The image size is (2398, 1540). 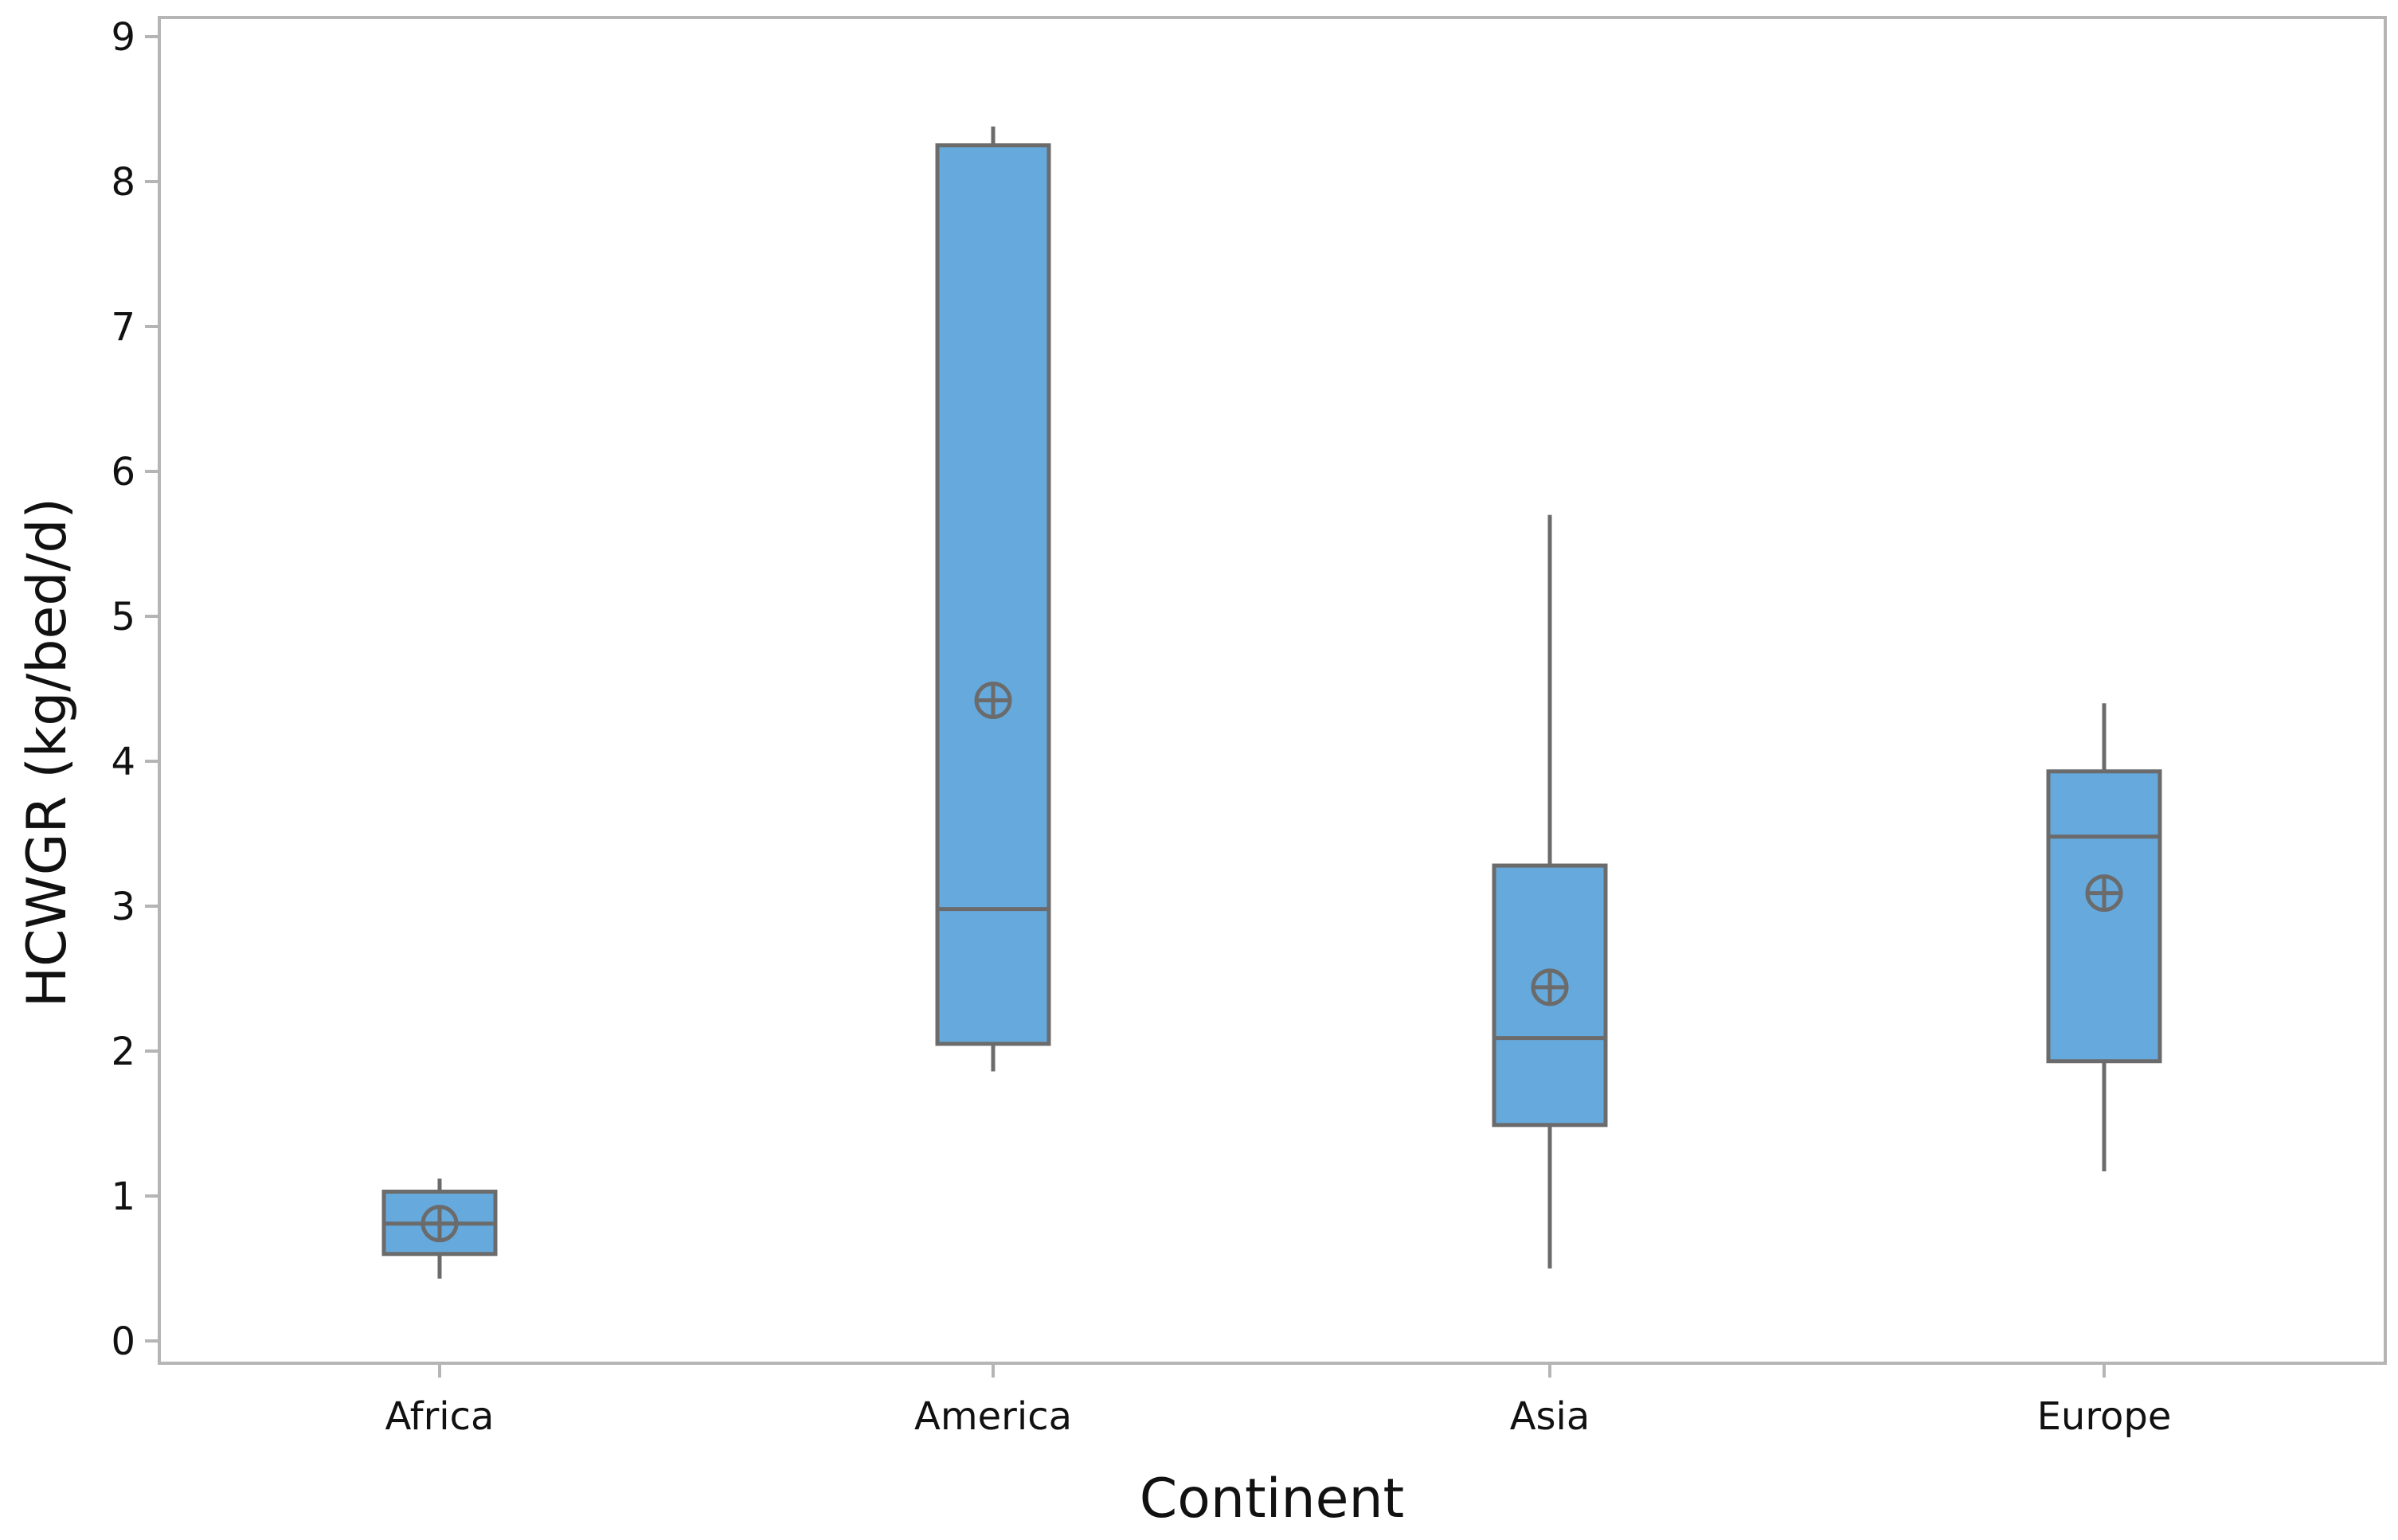 What do you see at coordinates (123, 327) in the screenshot?
I see `y-tick-label: 7` at bounding box center [123, 327].